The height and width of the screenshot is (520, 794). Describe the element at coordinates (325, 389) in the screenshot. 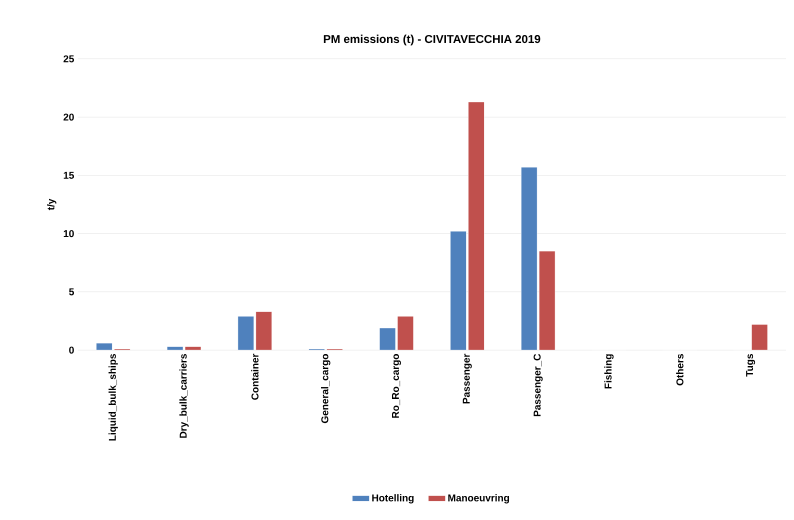

I see `x-tick-label: General_cargo` at that location.